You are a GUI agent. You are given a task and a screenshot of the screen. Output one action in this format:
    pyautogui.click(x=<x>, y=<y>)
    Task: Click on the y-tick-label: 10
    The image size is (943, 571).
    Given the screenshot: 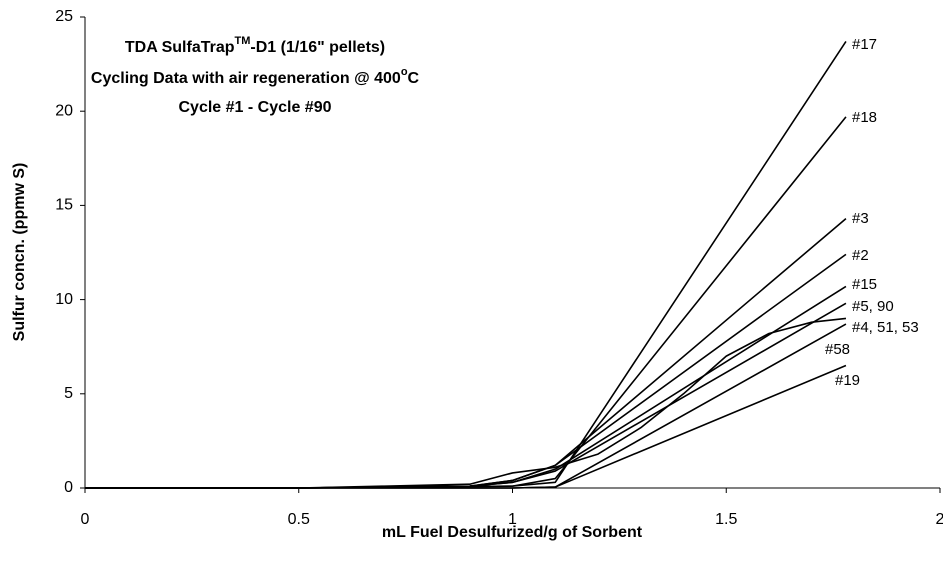 What is the action you would take?
    pyautogui.click(x=64, y=299)
    